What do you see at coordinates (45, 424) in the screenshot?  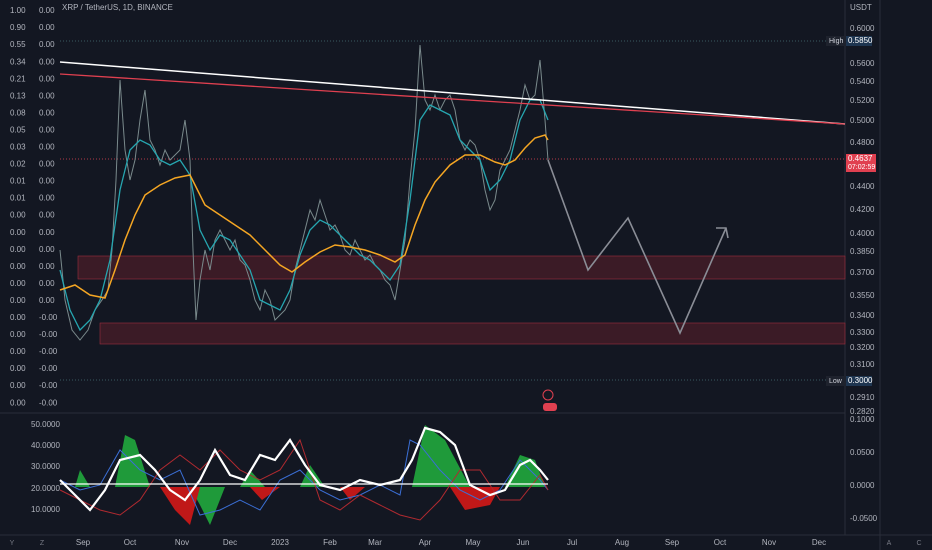 I see `indicator-left-label: 50.0000` at bounding box center [45, 424].